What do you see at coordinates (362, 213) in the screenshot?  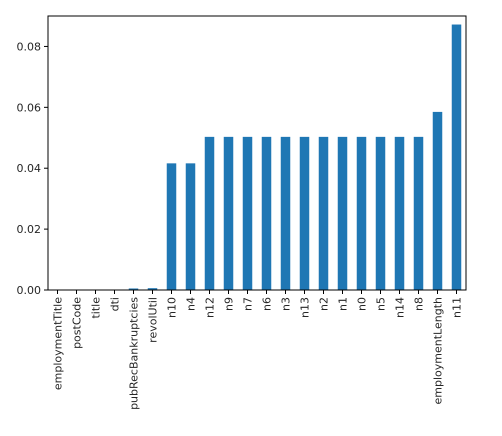 I see `bar-n0` at bounding box center [362, 213].